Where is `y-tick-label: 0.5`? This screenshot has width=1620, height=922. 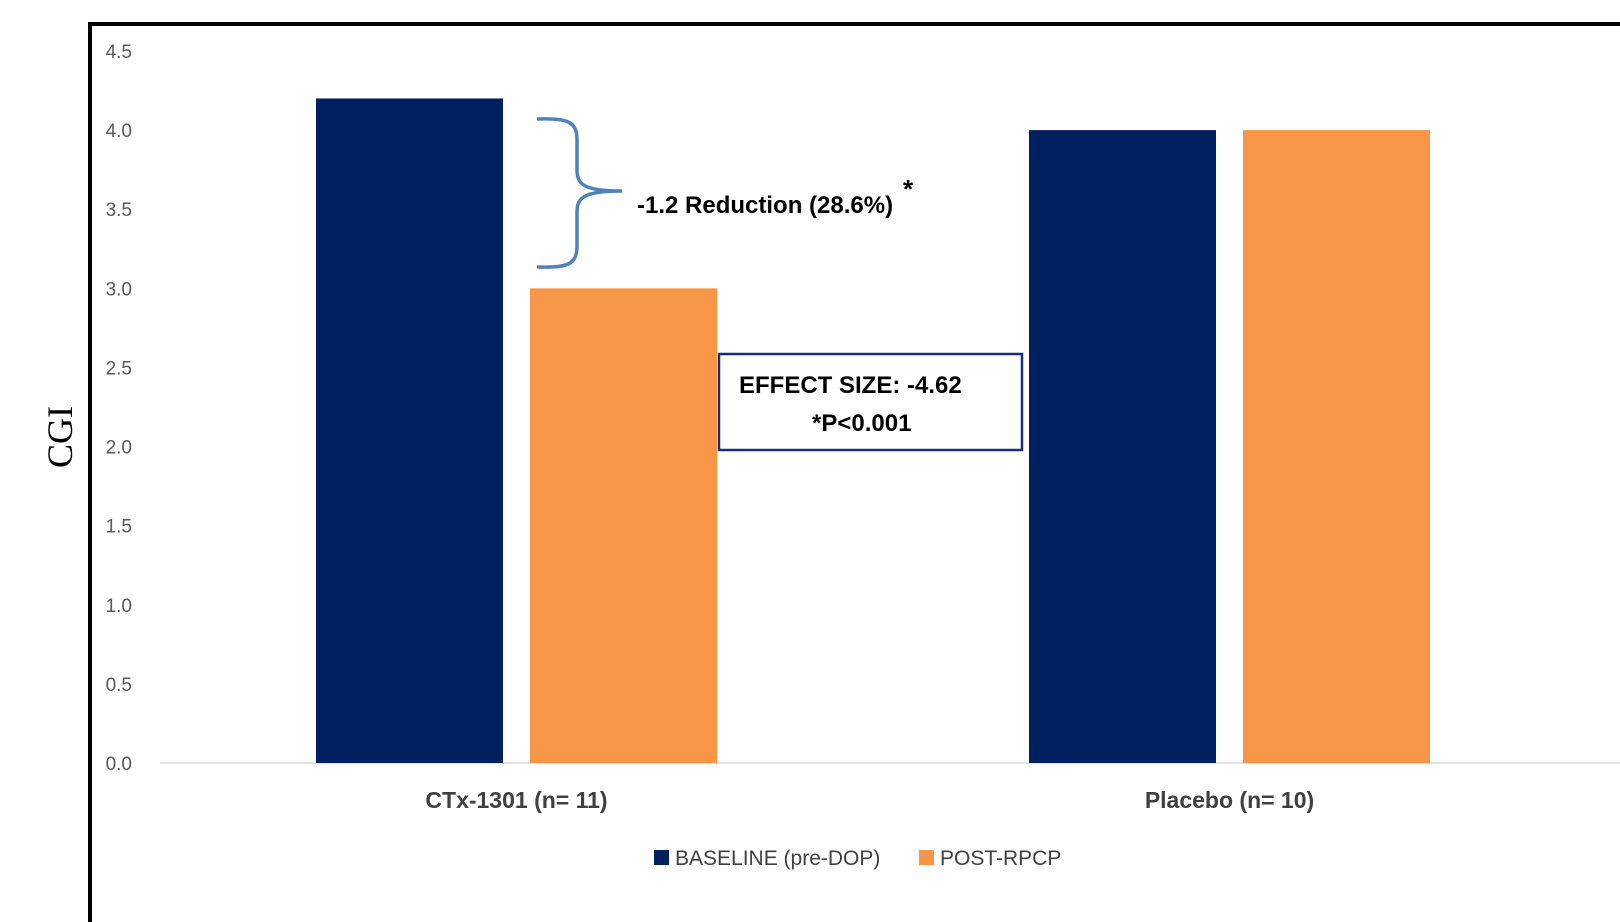
y-tick-label: 0.5 is located at coordinates (119, 685).